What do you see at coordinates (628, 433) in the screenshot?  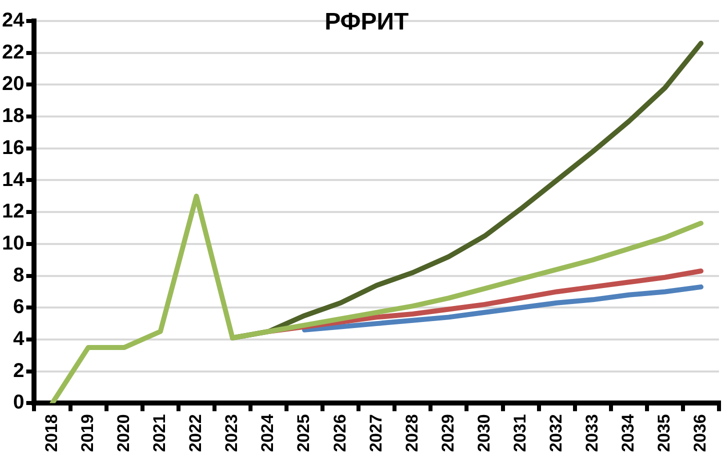 I see `x-tick-label: 2034` at bounding box center [628, 433].